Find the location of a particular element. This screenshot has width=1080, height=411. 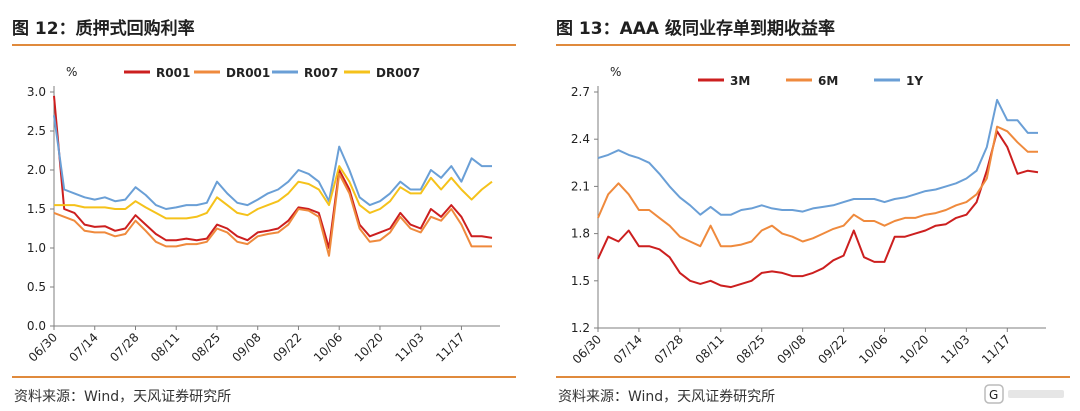

legend-label-r001: R001 is located at coordinates (173, 73).